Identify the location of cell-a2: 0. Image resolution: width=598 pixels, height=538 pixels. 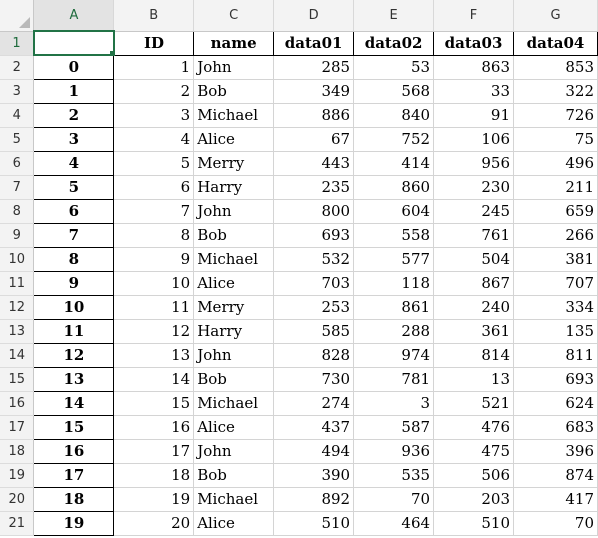
(74, 67).